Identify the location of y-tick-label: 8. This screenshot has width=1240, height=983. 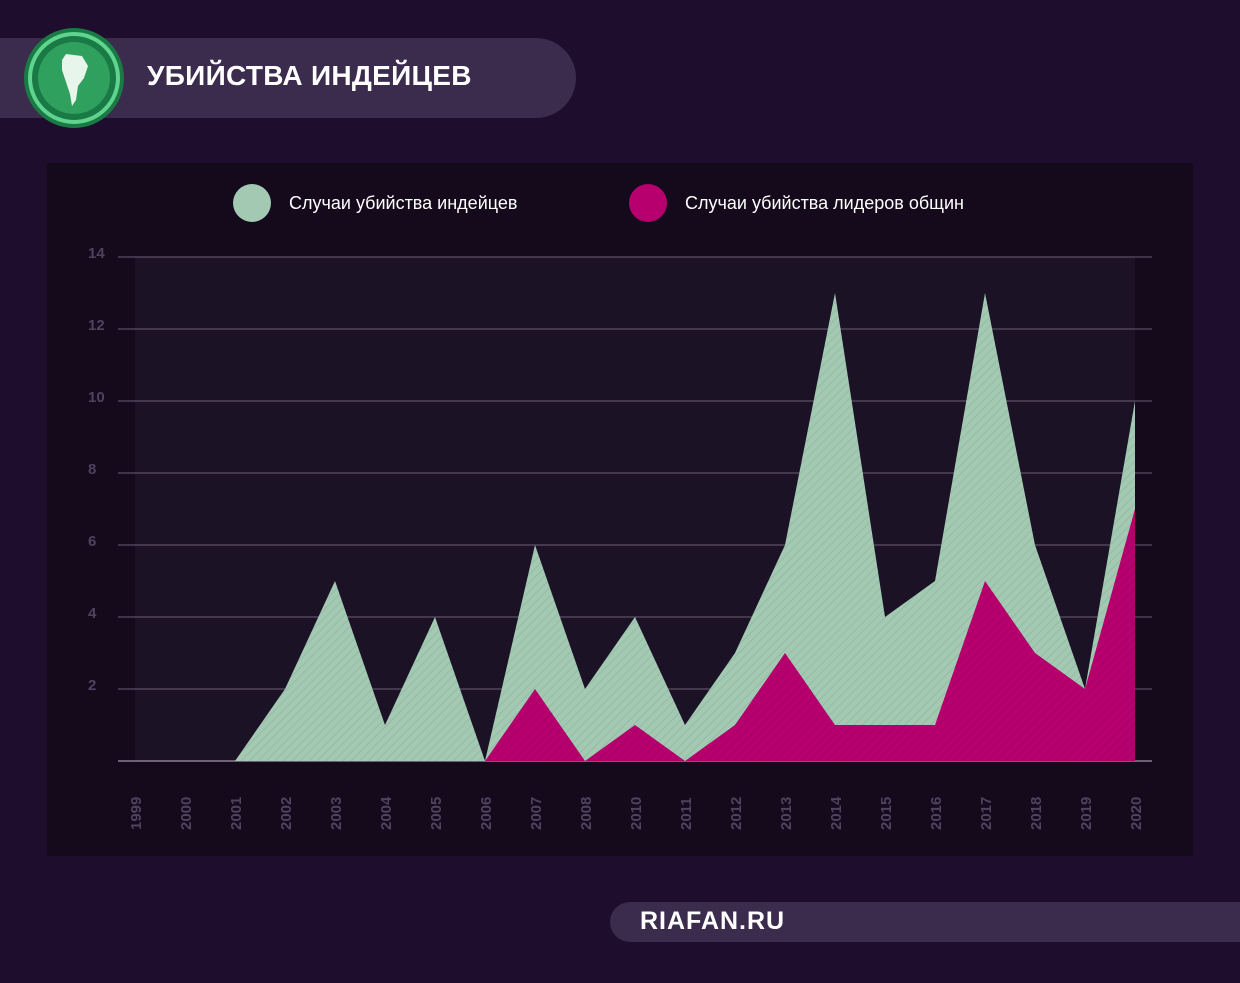
(92, 469).